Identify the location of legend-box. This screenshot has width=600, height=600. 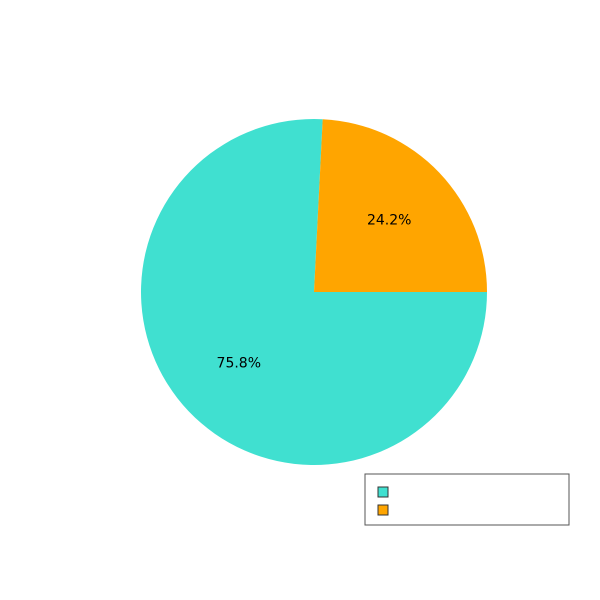
(467, 499).